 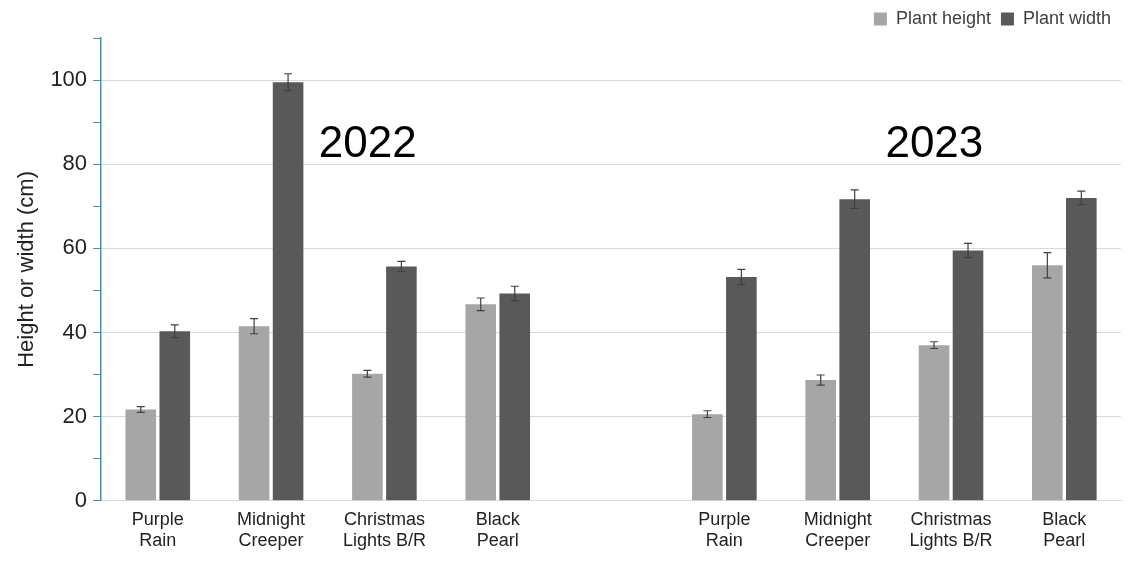 What do you see at coordinates (26, 269) in the screenshot?
I see `y-axis-title: Height or width (cm)` at bounding box center [26, 269].